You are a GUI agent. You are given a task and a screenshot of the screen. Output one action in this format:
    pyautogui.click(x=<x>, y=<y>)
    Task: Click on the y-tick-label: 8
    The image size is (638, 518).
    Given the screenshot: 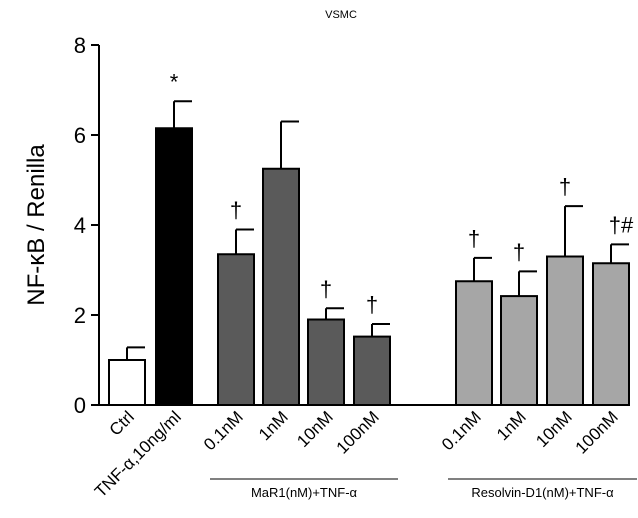 What is the action you would take?
    pyautogui.click(x=80, y=45)
    